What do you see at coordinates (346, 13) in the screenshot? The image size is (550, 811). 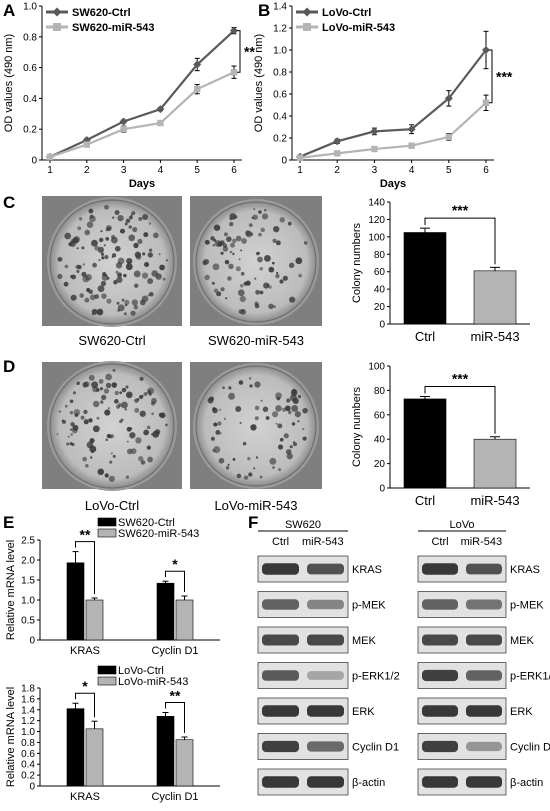 I see `legend-label: LoVo-Ctrl` at bounding box center [346, 13].